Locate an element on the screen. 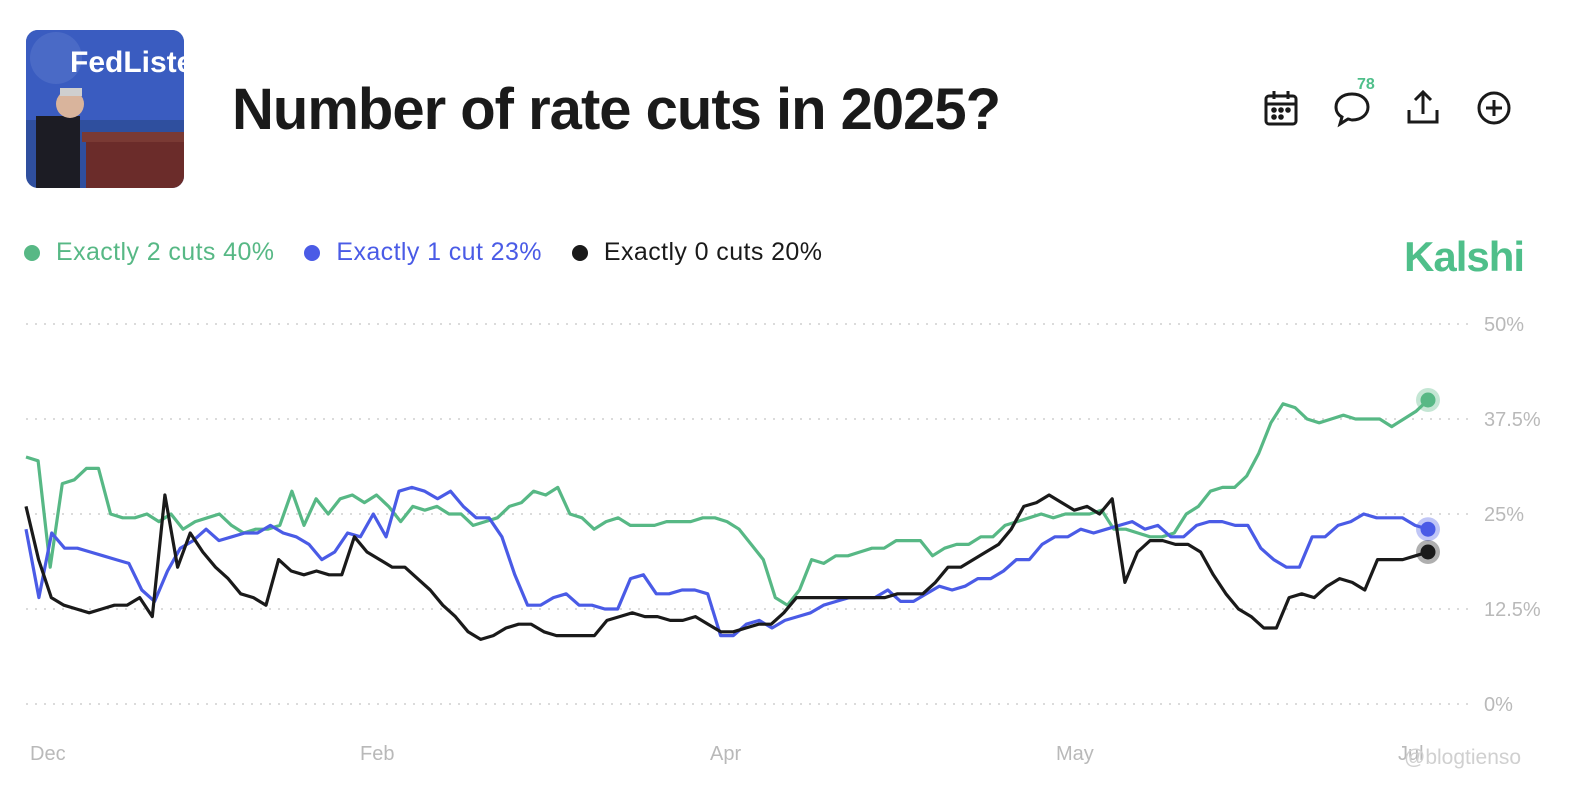  legend-label: Exactly 2 cuts 40% is located at coordinates (165, 252).